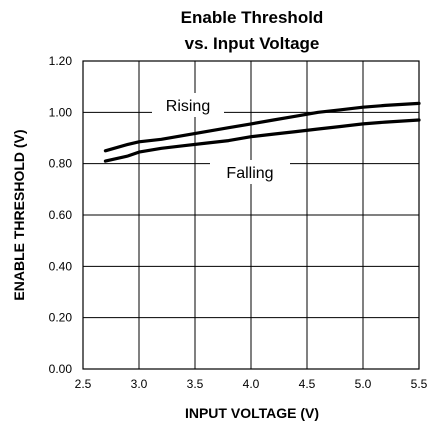 This screenshot has width=448, height=431. I want to click on x-axis-label: INPUT VOLTAGE (V), so click(252, 413).